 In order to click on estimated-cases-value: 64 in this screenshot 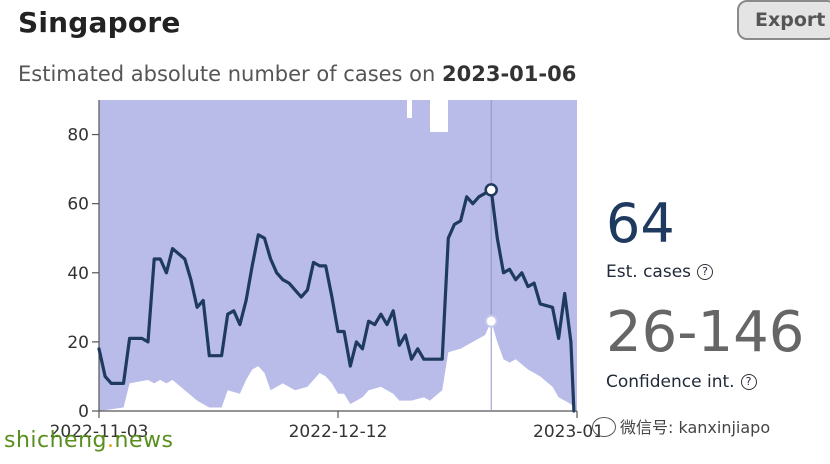, I will do `click(640, 223)`.